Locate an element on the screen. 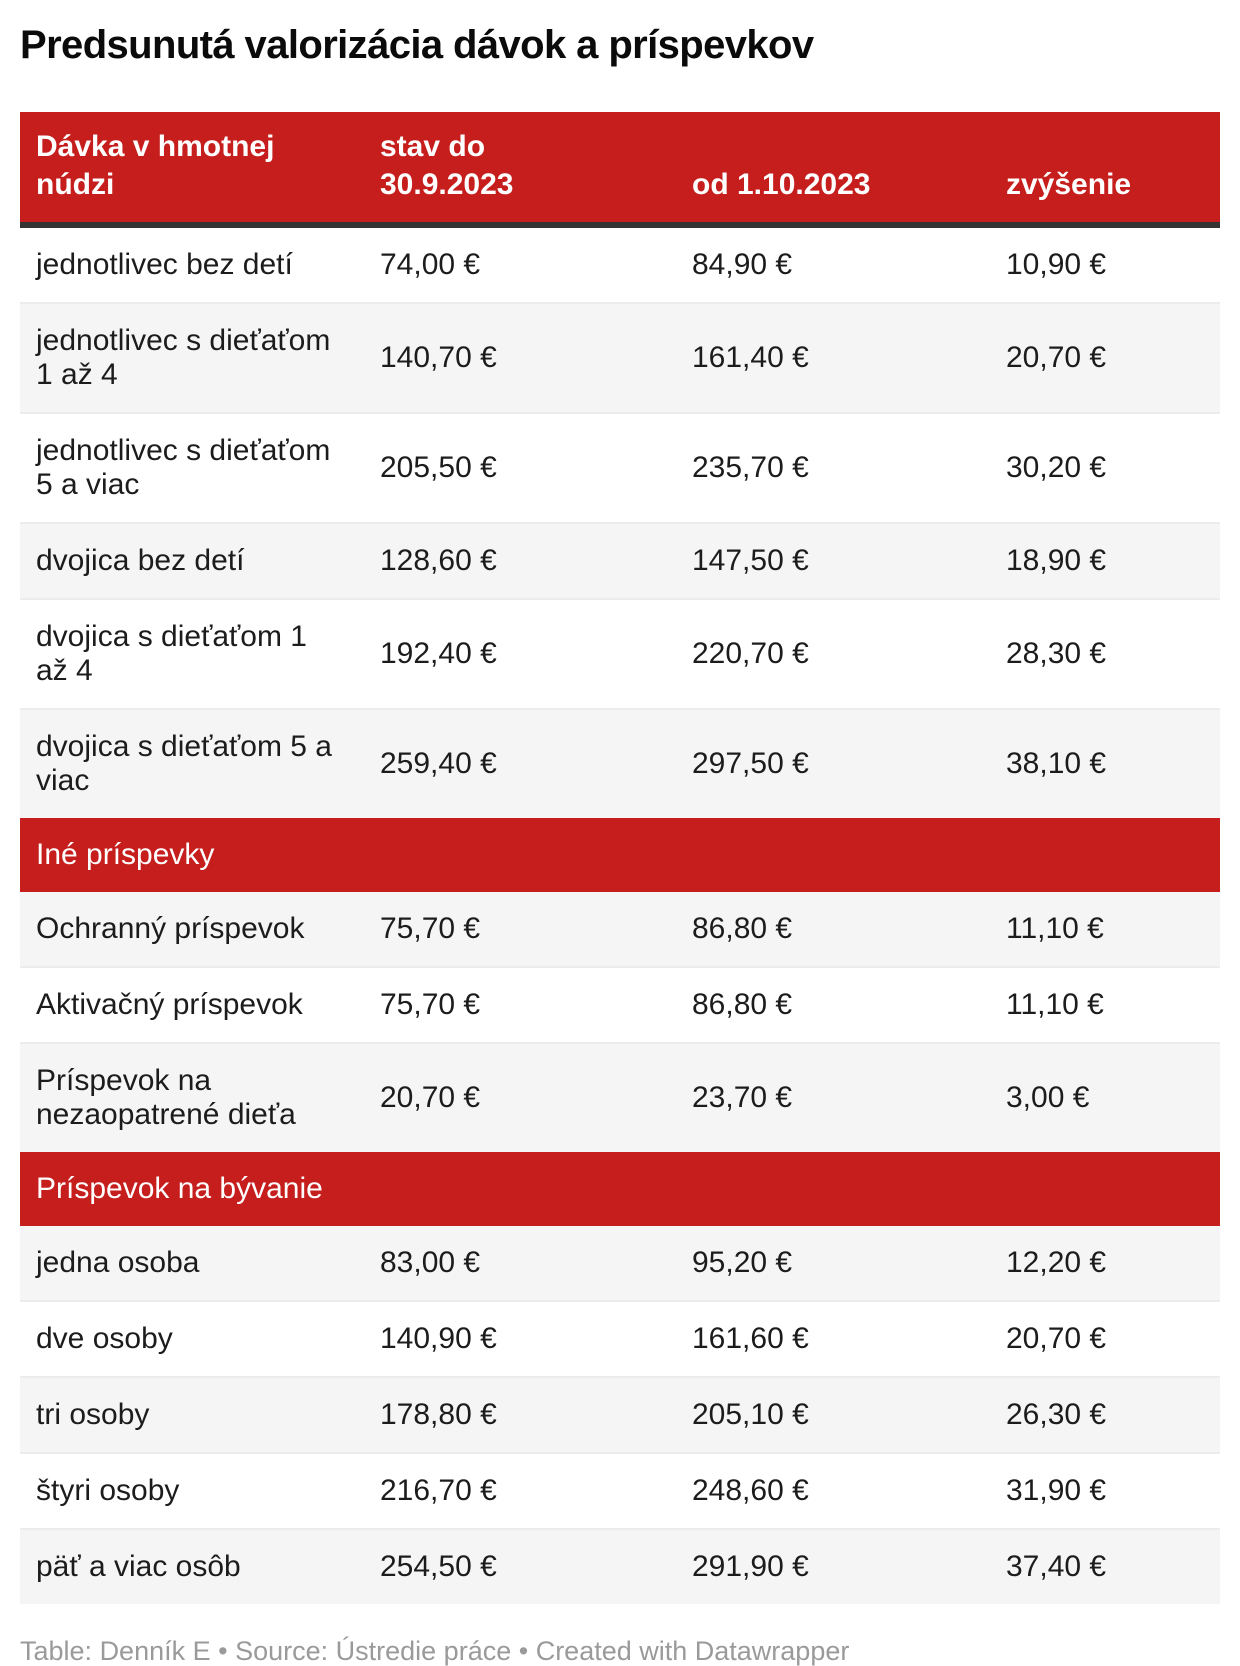 Image resolution: width=1240 pixels, height=1666 pixels. row-value-col2: 128,60 € is located at coordinates (520, 560).